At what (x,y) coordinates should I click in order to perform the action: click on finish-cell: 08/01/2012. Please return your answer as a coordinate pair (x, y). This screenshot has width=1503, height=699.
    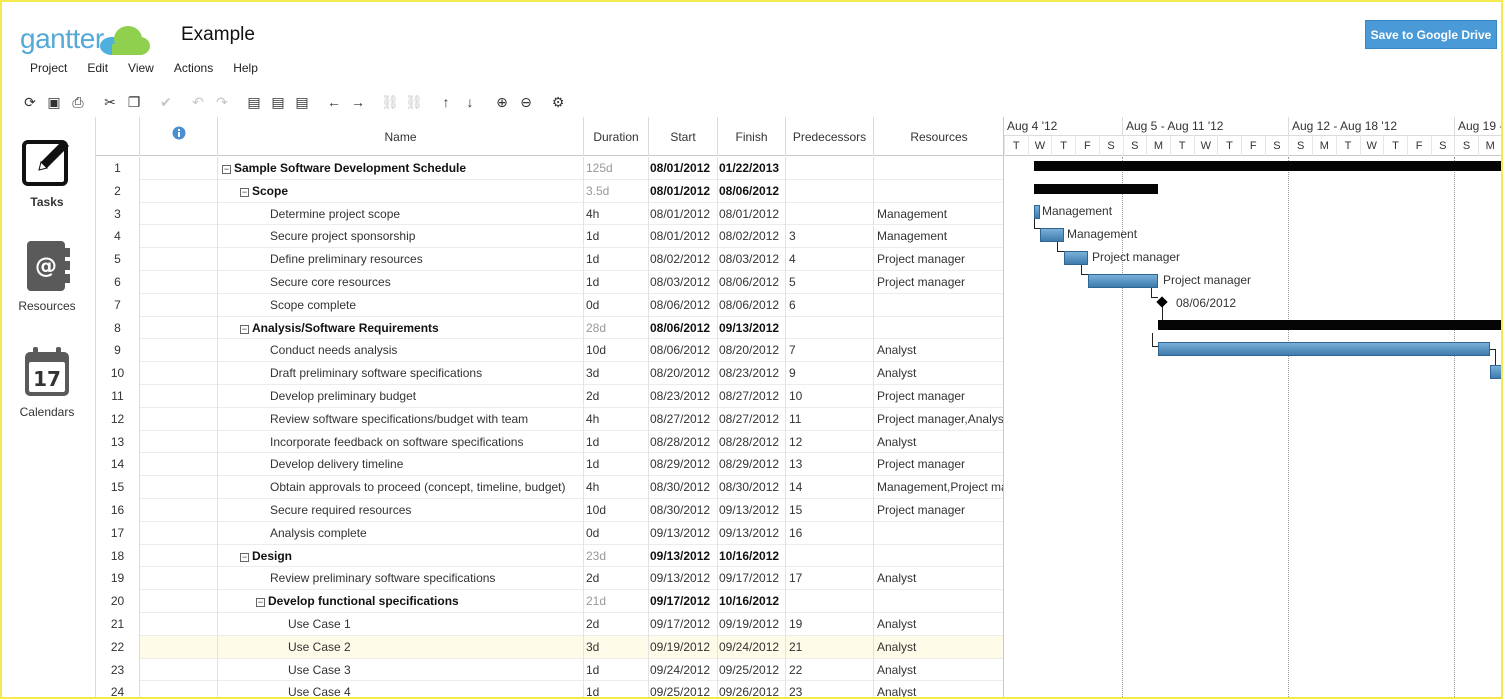
    Looking at the image, I should click on (752, 214).